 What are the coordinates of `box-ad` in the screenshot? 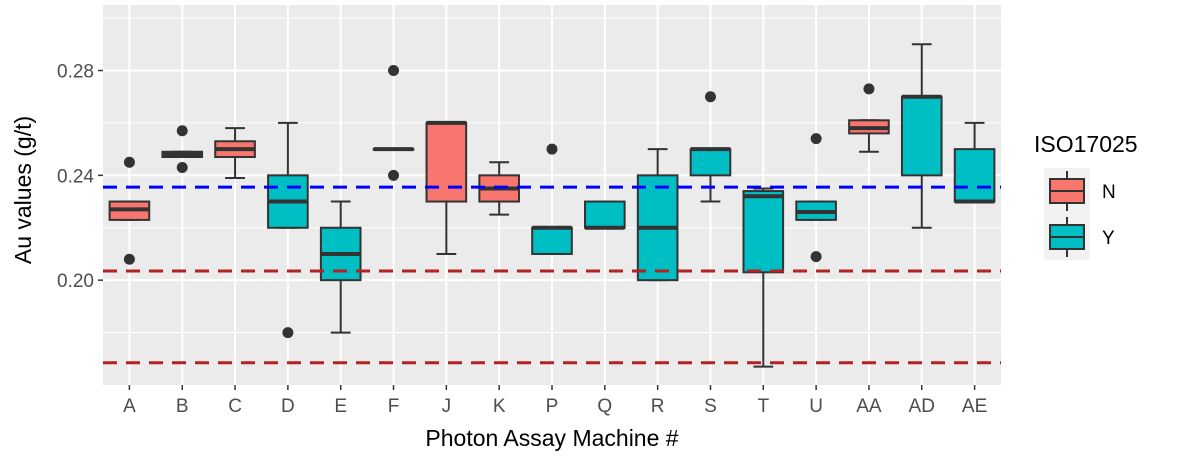 It's located at (921, 136).